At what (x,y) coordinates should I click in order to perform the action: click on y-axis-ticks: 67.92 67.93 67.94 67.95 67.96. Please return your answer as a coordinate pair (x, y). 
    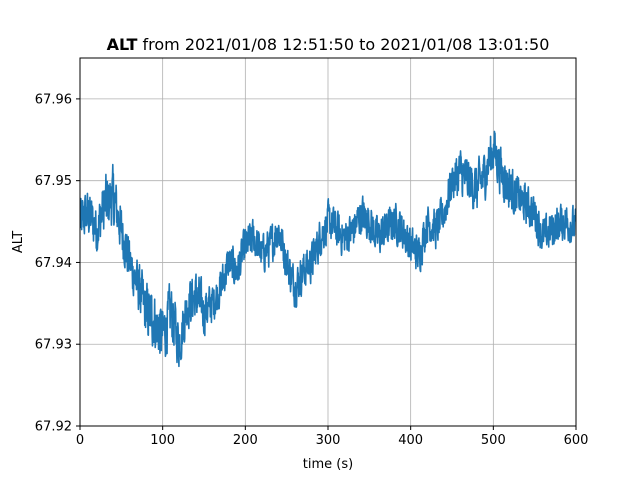
    Looking at the image, I should click on (57, 263).